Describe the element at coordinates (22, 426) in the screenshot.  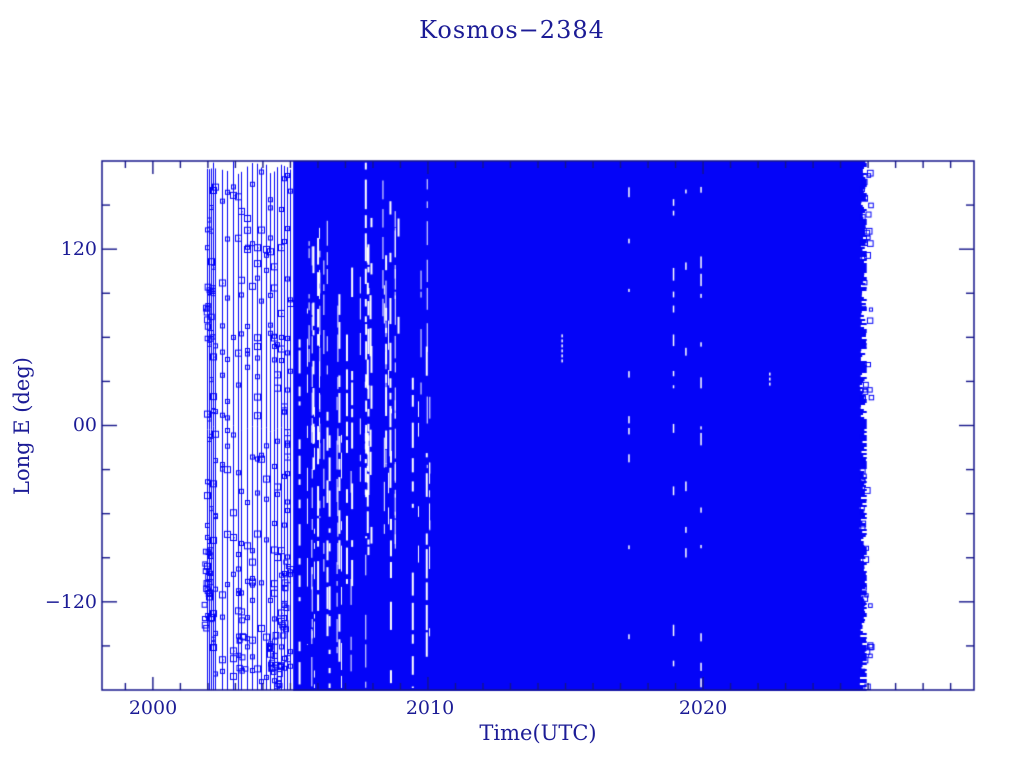
I see `y-axis-label: Long E (deg)` at that location.